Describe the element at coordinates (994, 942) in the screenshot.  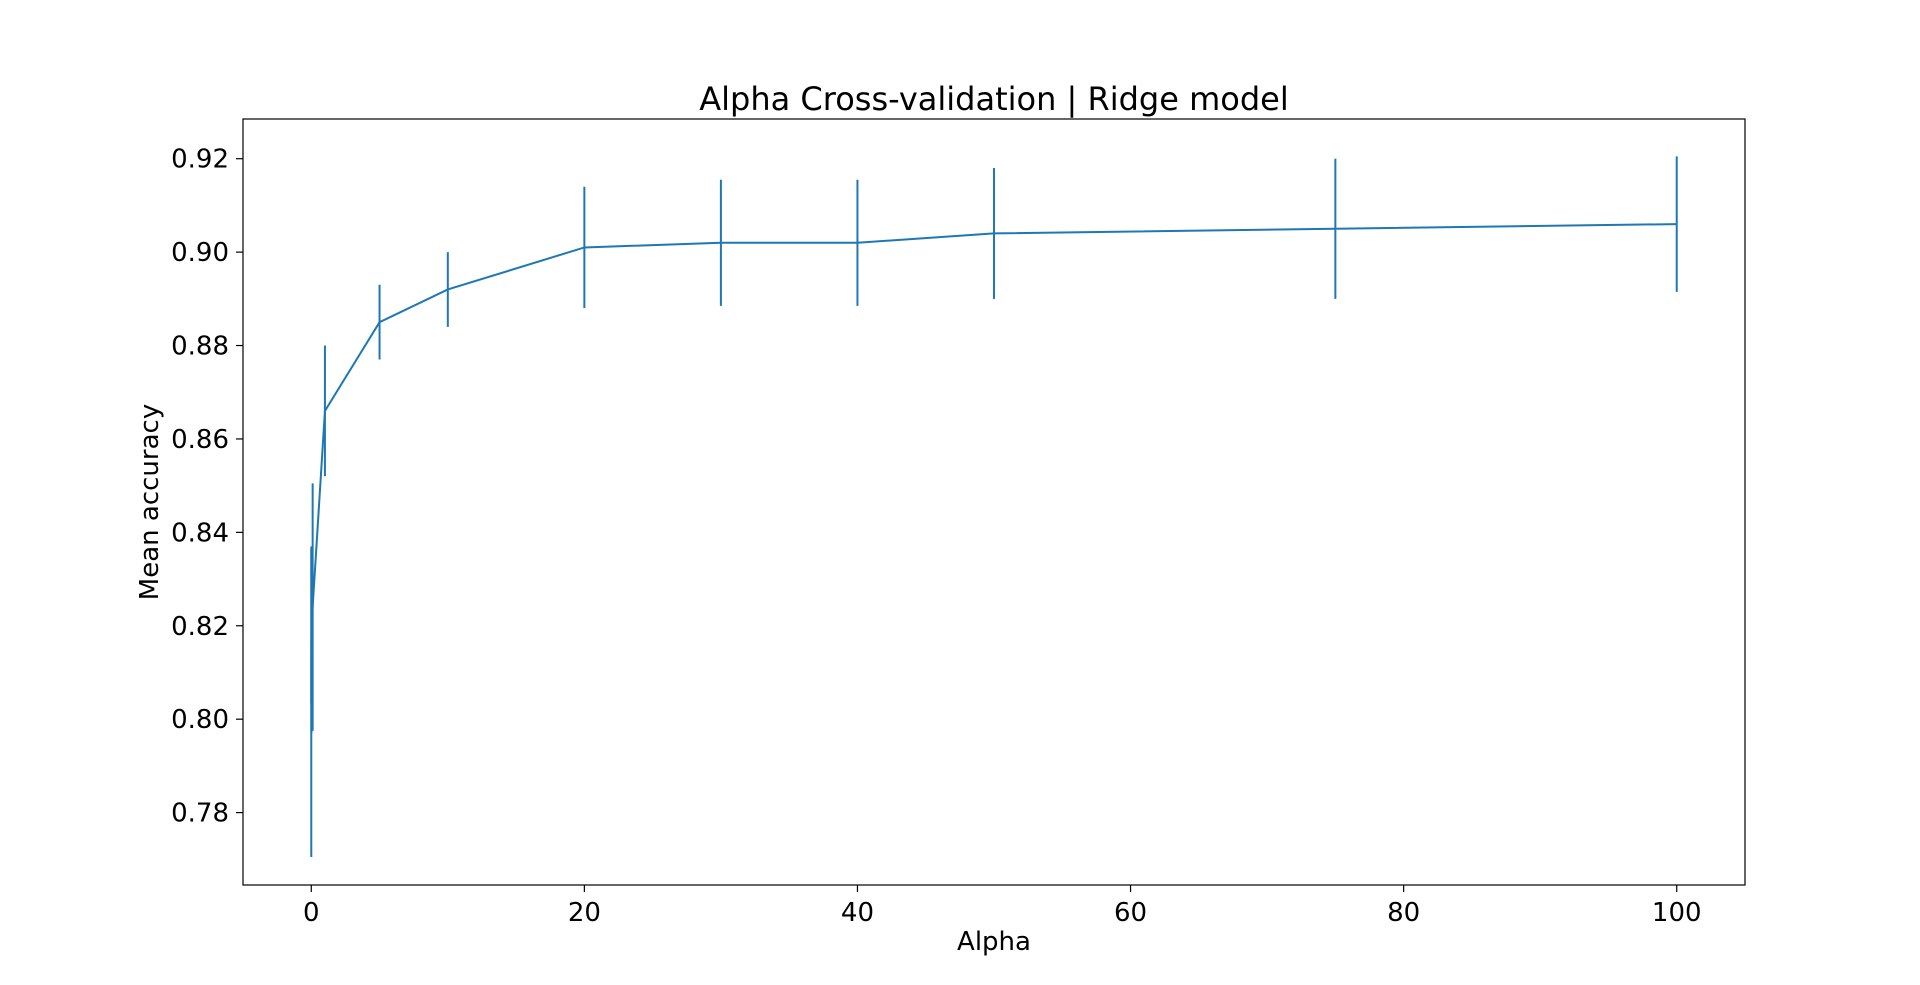
I see `x-axis-label: Alpha` at that location.